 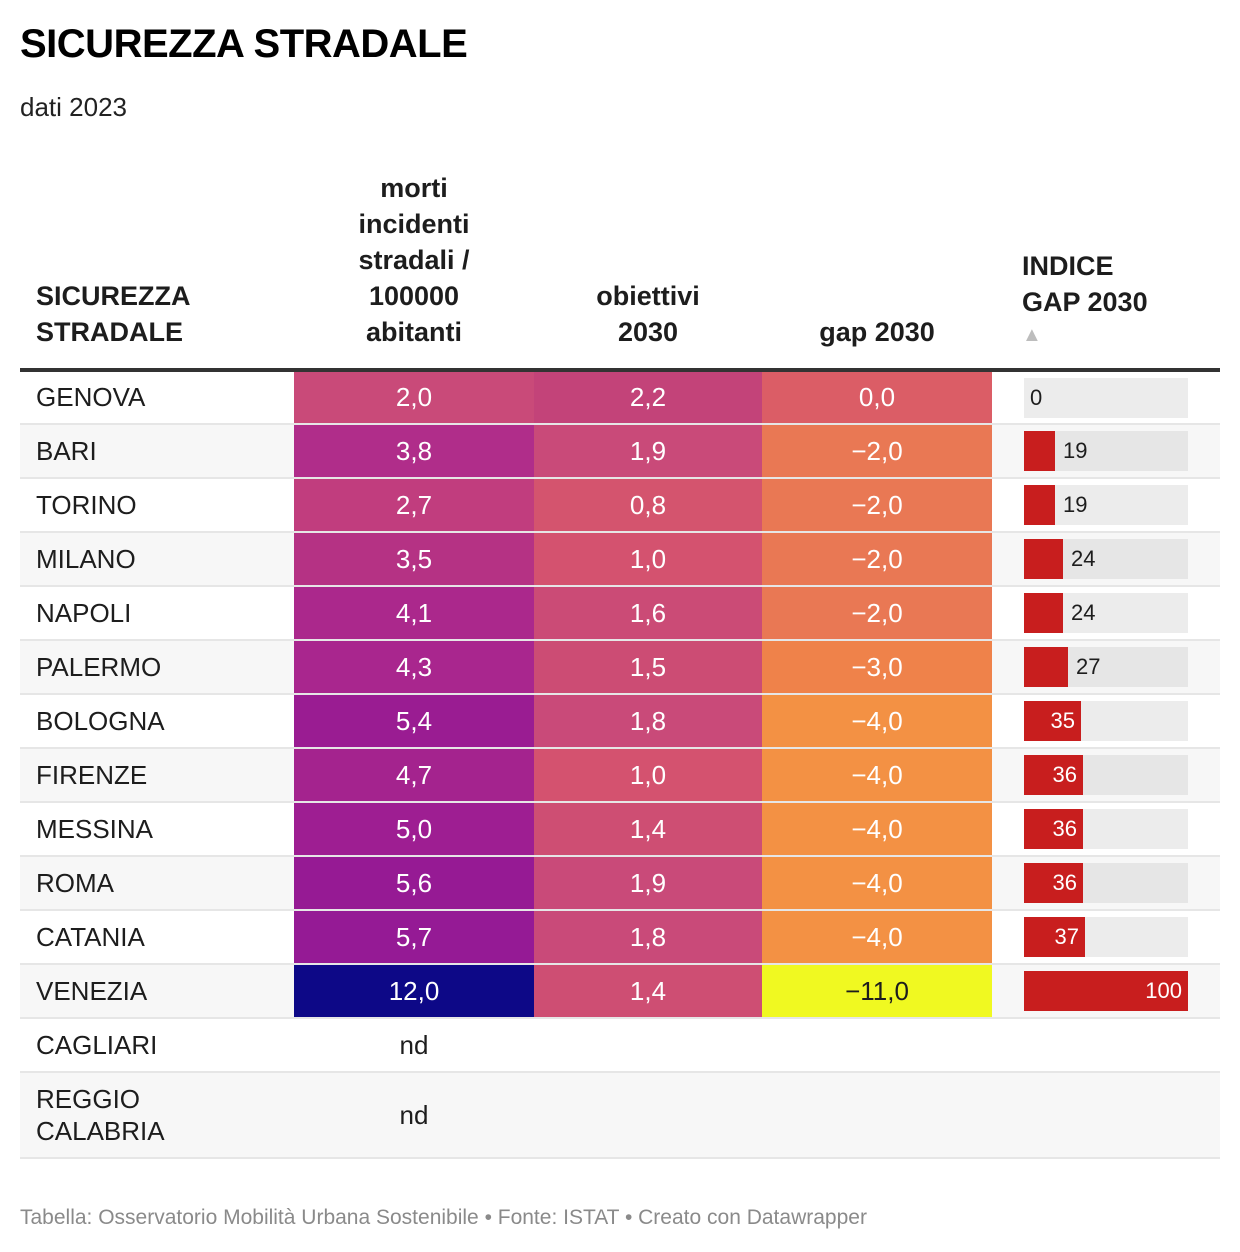 I want to click on table-row: BOLOGNA 5,4 1,8 −4,0 35, so click(x=620, y=721).